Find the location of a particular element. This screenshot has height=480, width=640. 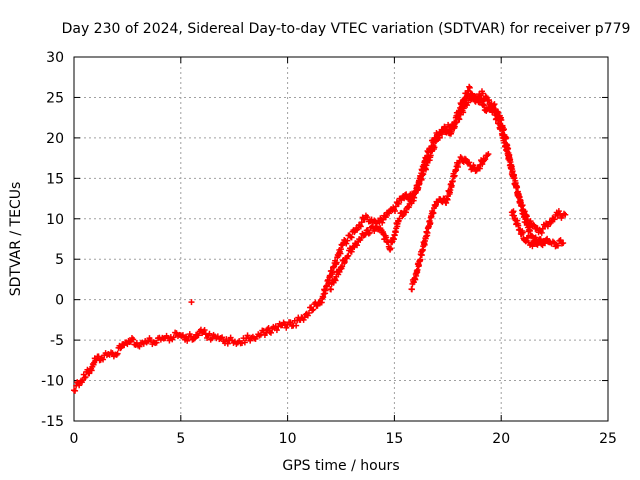

x-tick-label: 5 is located at coordinates (180, 439).